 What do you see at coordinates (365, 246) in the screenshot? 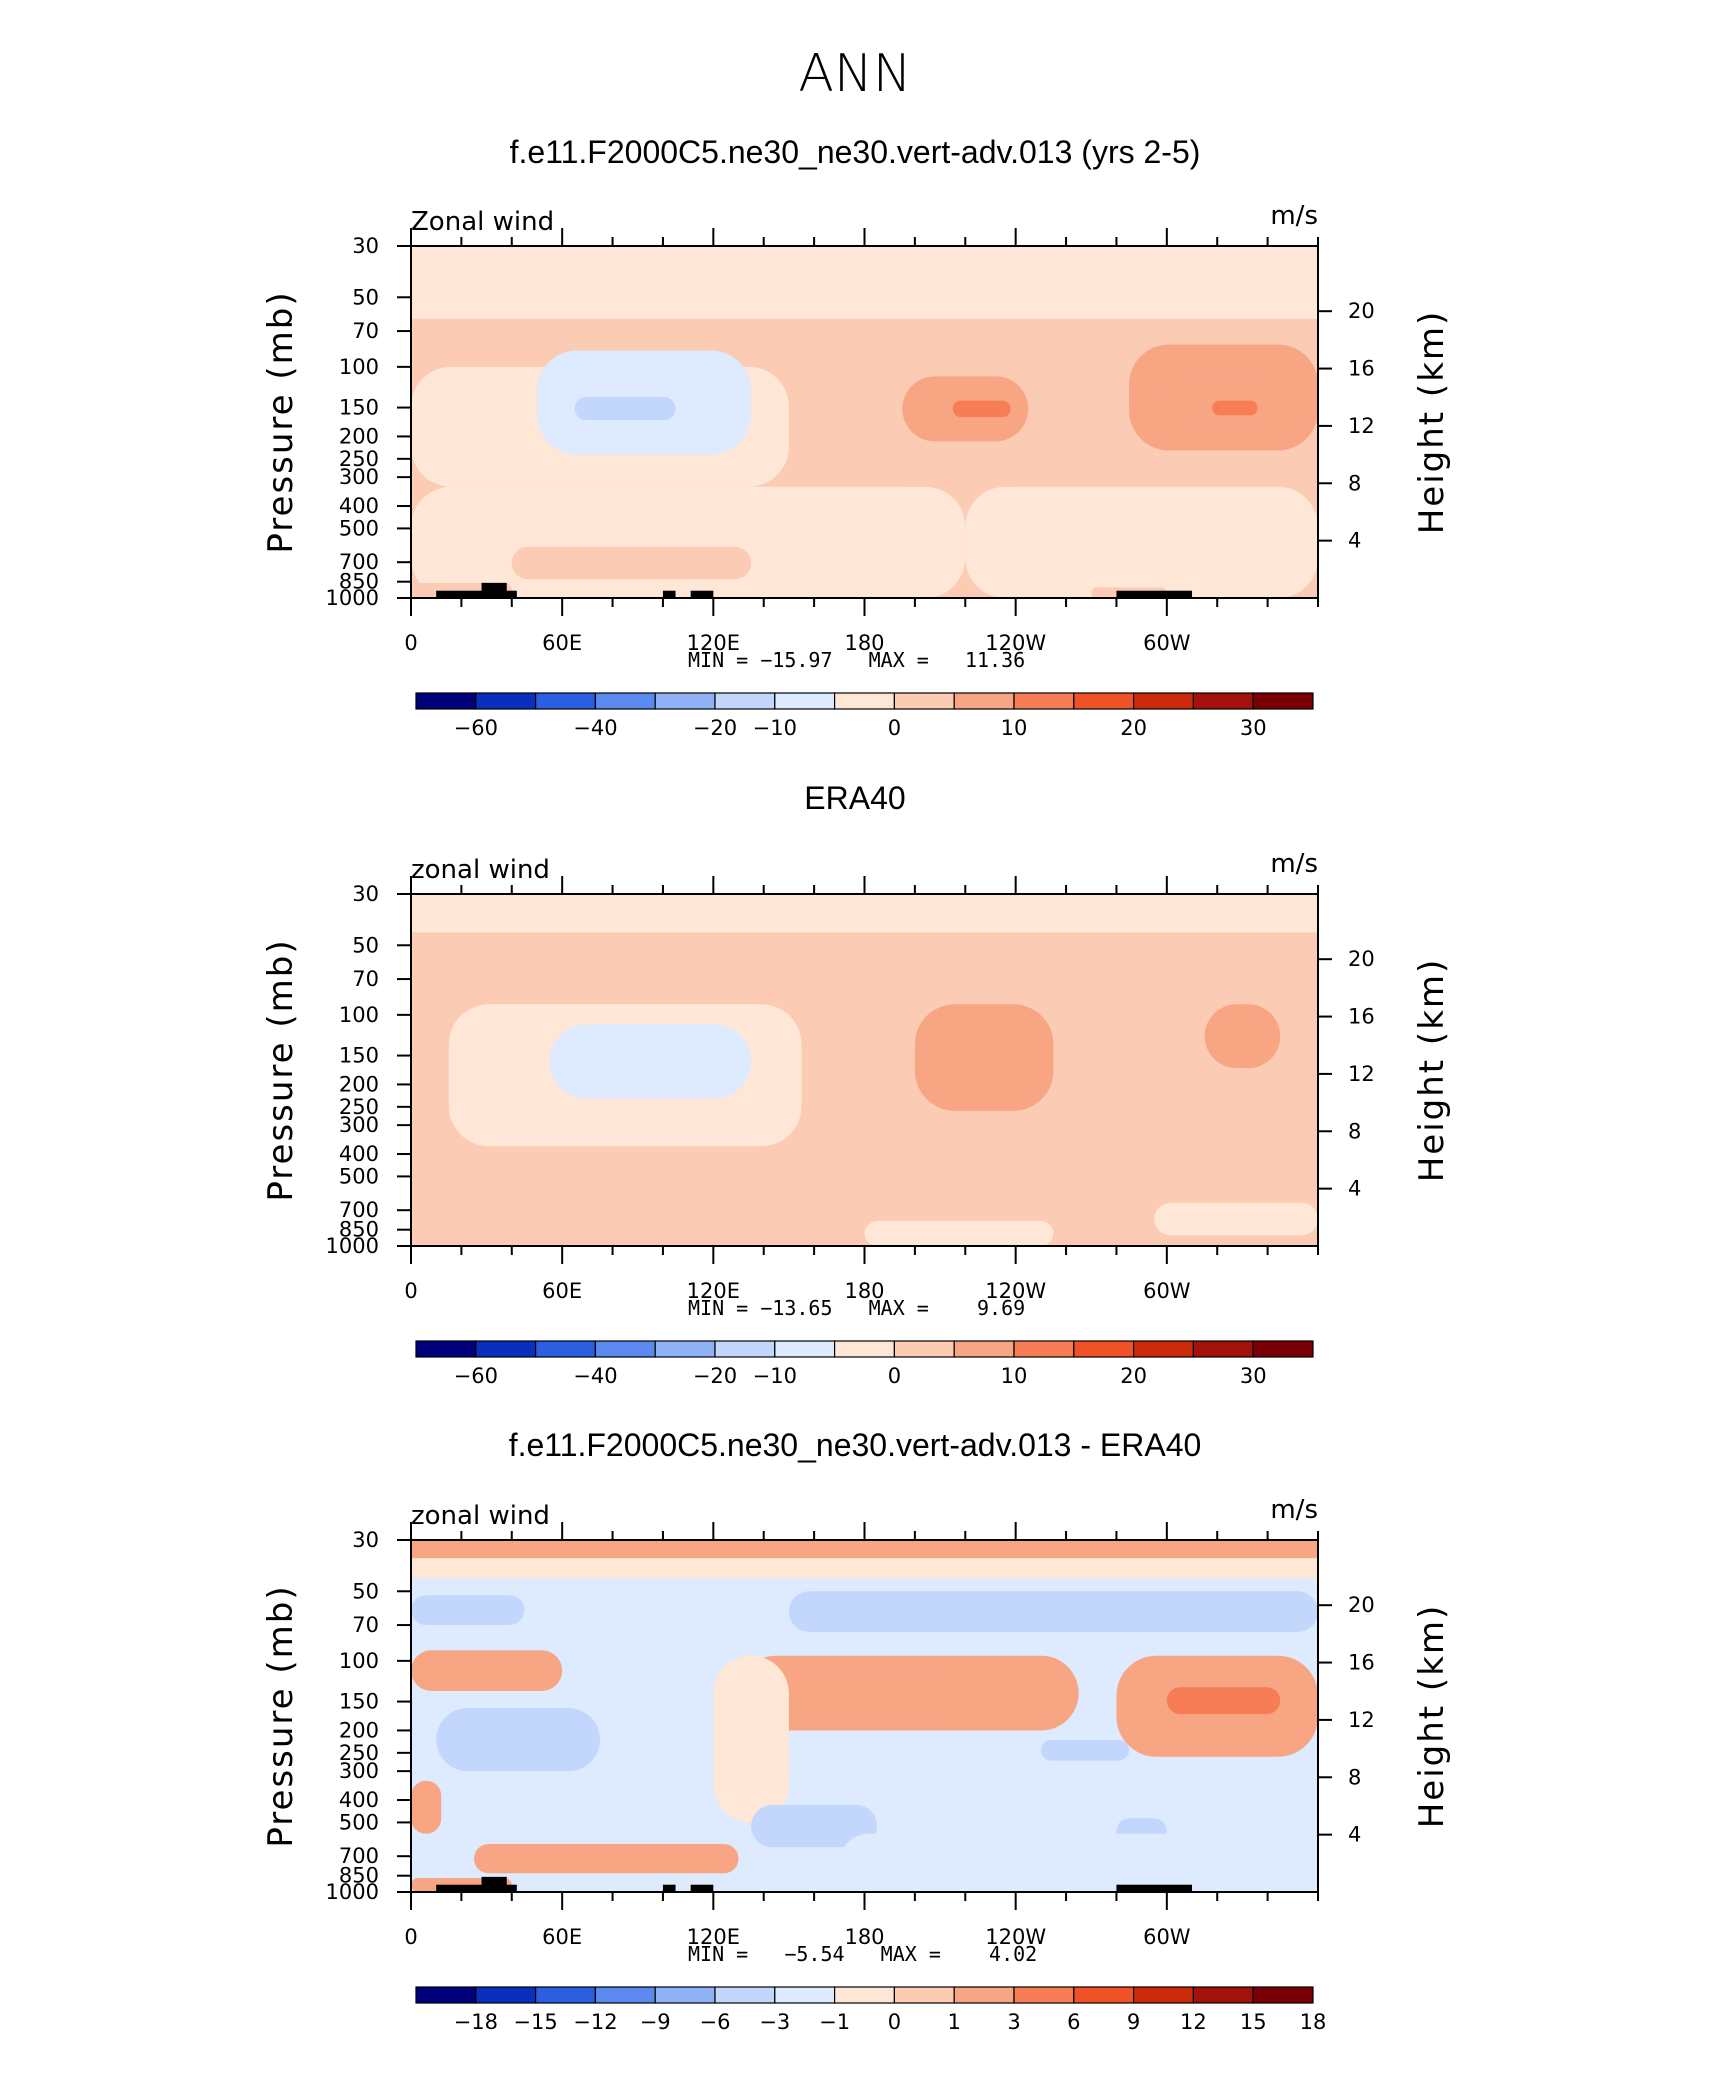
I see `pressure-tick-label: 30` at bounding box center [365, 246].